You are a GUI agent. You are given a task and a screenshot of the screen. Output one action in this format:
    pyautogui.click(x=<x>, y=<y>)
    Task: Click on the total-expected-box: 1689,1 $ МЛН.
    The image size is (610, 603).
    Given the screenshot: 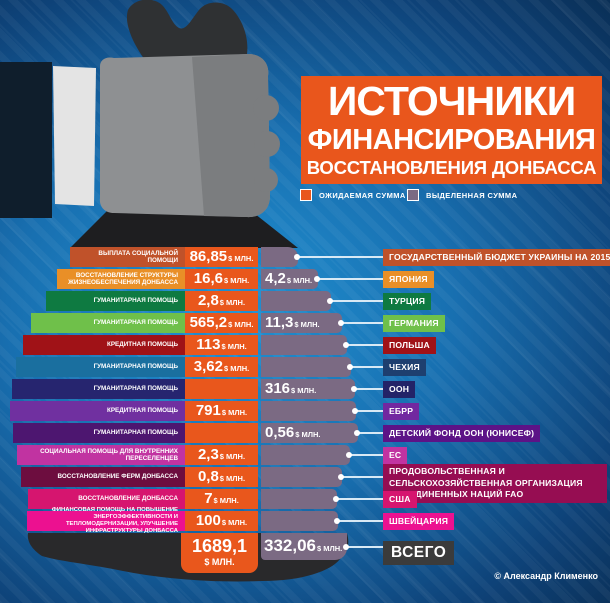 What is the action you would take?
    pyautogui.click(x=219, y=553)
    